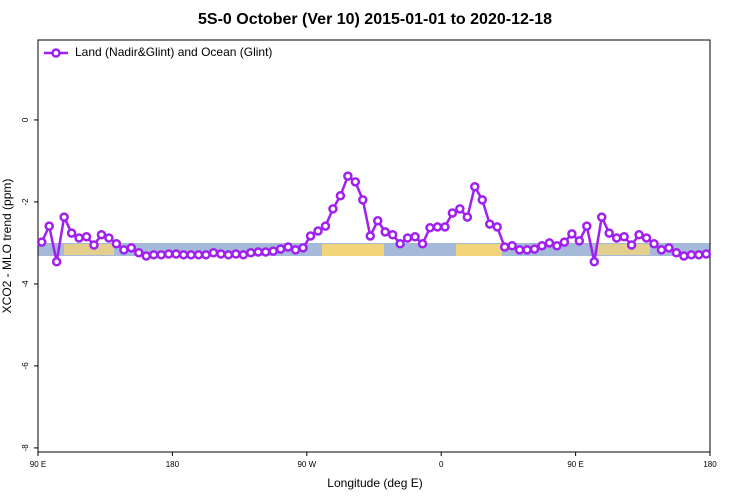  What do you see at coordinates (25, 284) in the screenshot?
I see `y-tick-label: -4` at bounding box center [25, 284].